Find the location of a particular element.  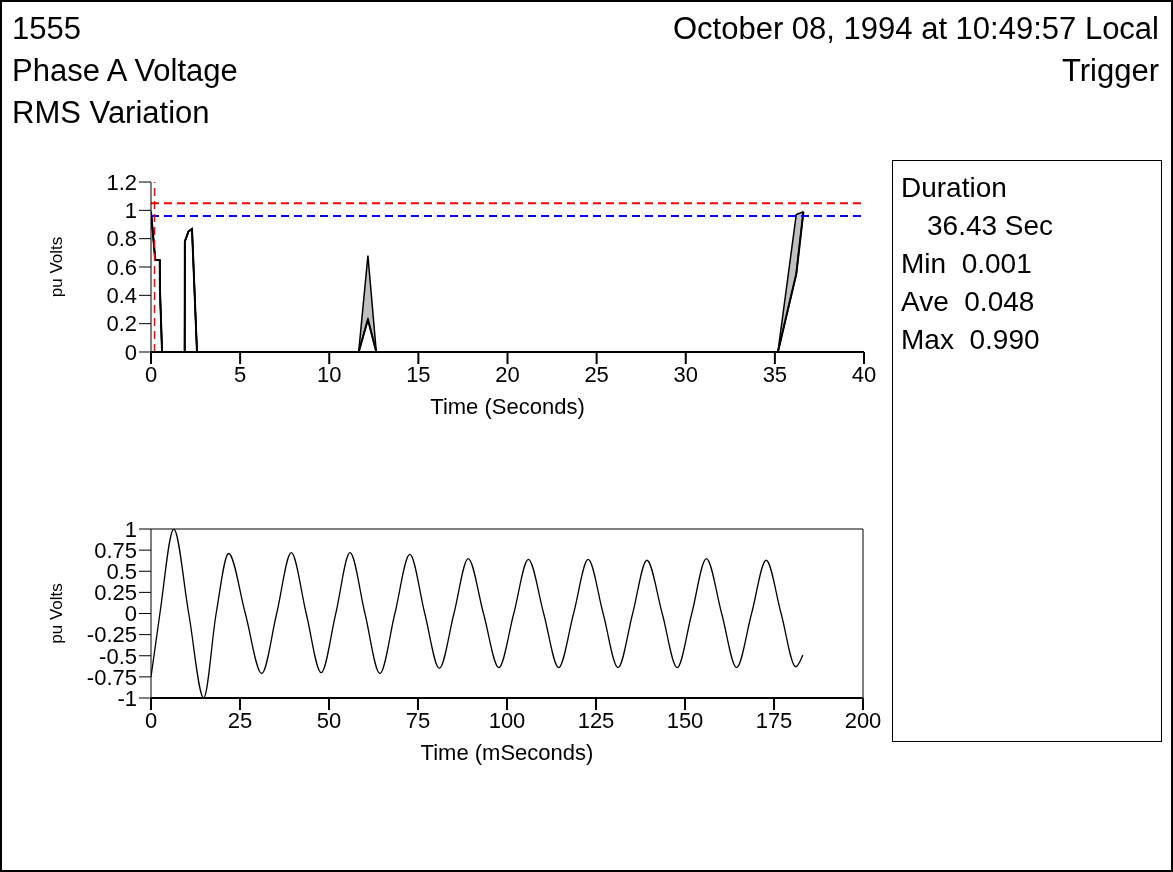

text: October 08, 1994 at 10:49:57 Local is located at coordinates (915, 29).